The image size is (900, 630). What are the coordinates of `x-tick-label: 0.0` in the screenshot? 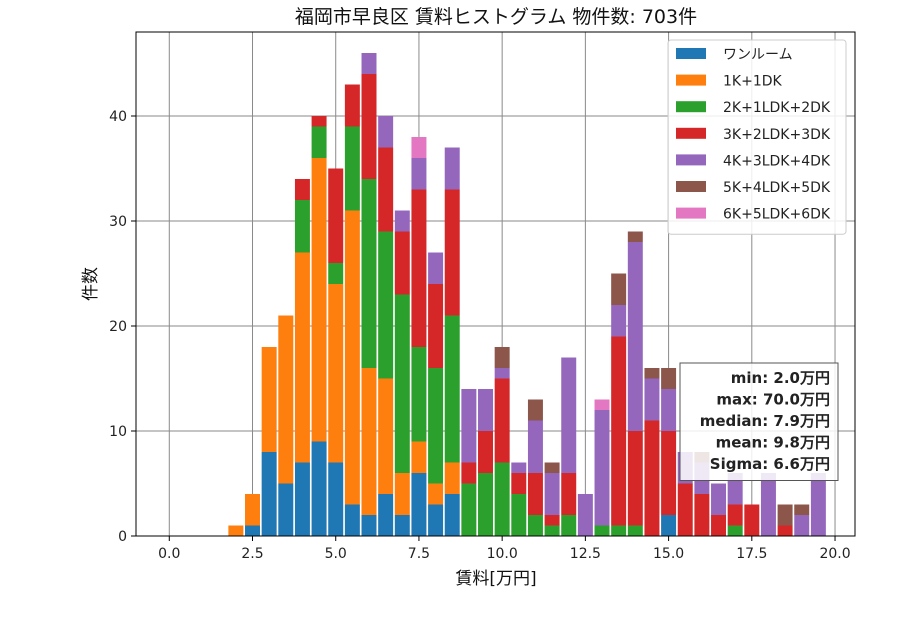 It's located at (169, 554).